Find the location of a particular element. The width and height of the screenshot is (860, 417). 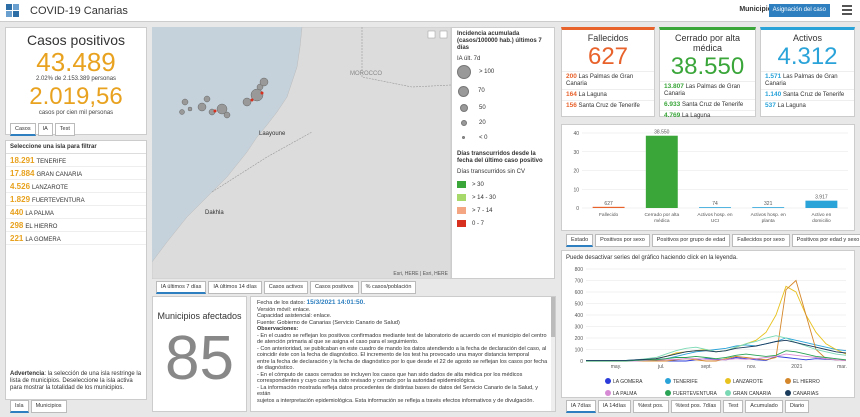

activos-municipio-row: 1.571 Las Palmas de Gran Canaria is located at coordinates (807, 80).